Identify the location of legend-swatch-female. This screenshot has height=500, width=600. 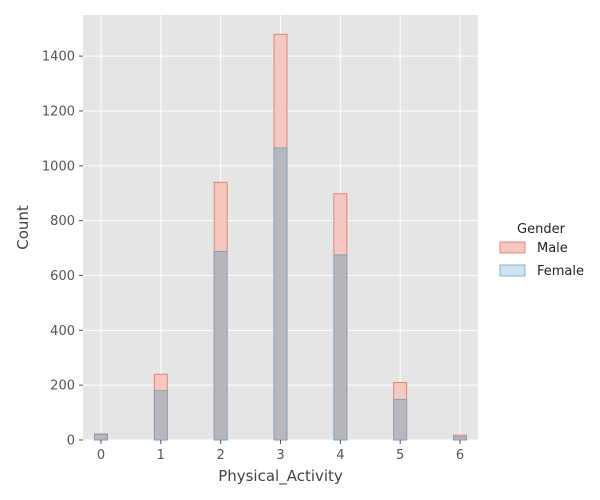
(512, 270).